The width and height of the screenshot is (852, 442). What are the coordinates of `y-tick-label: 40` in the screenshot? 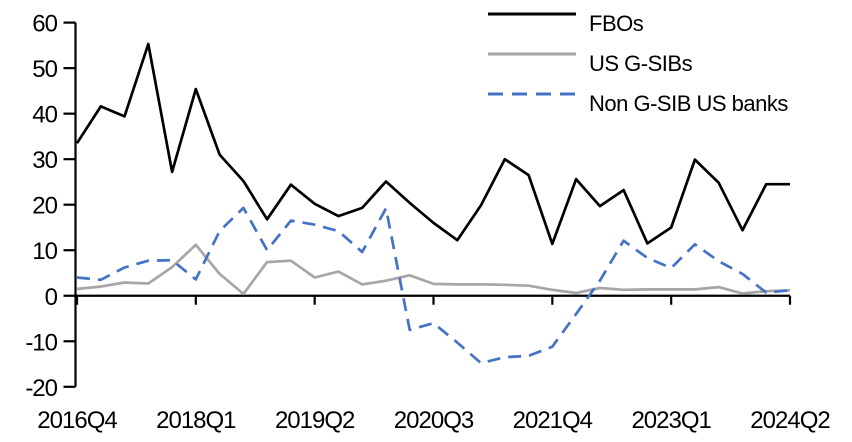 It's located at (44, 115).